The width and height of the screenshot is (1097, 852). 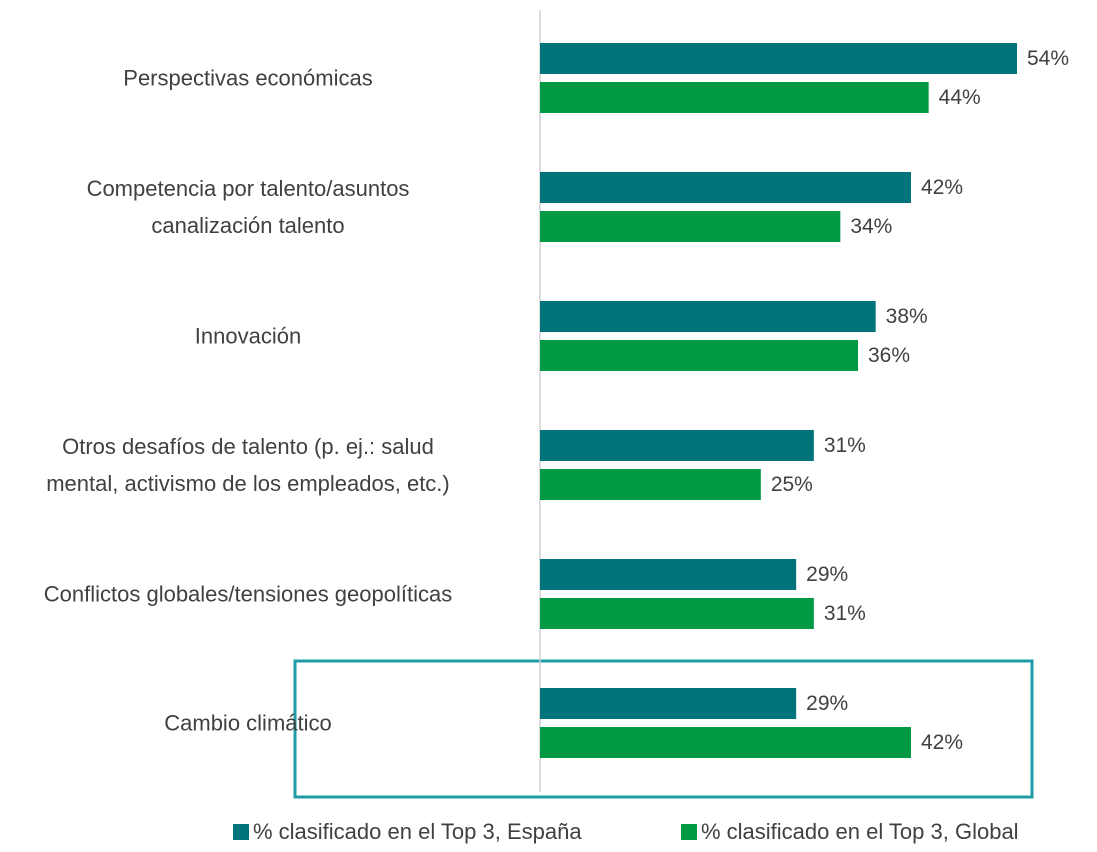 What do you see at coordinates (248, 336) in the screenshot?
I see `category-label: Innovación` at bounding box center [248, 336].